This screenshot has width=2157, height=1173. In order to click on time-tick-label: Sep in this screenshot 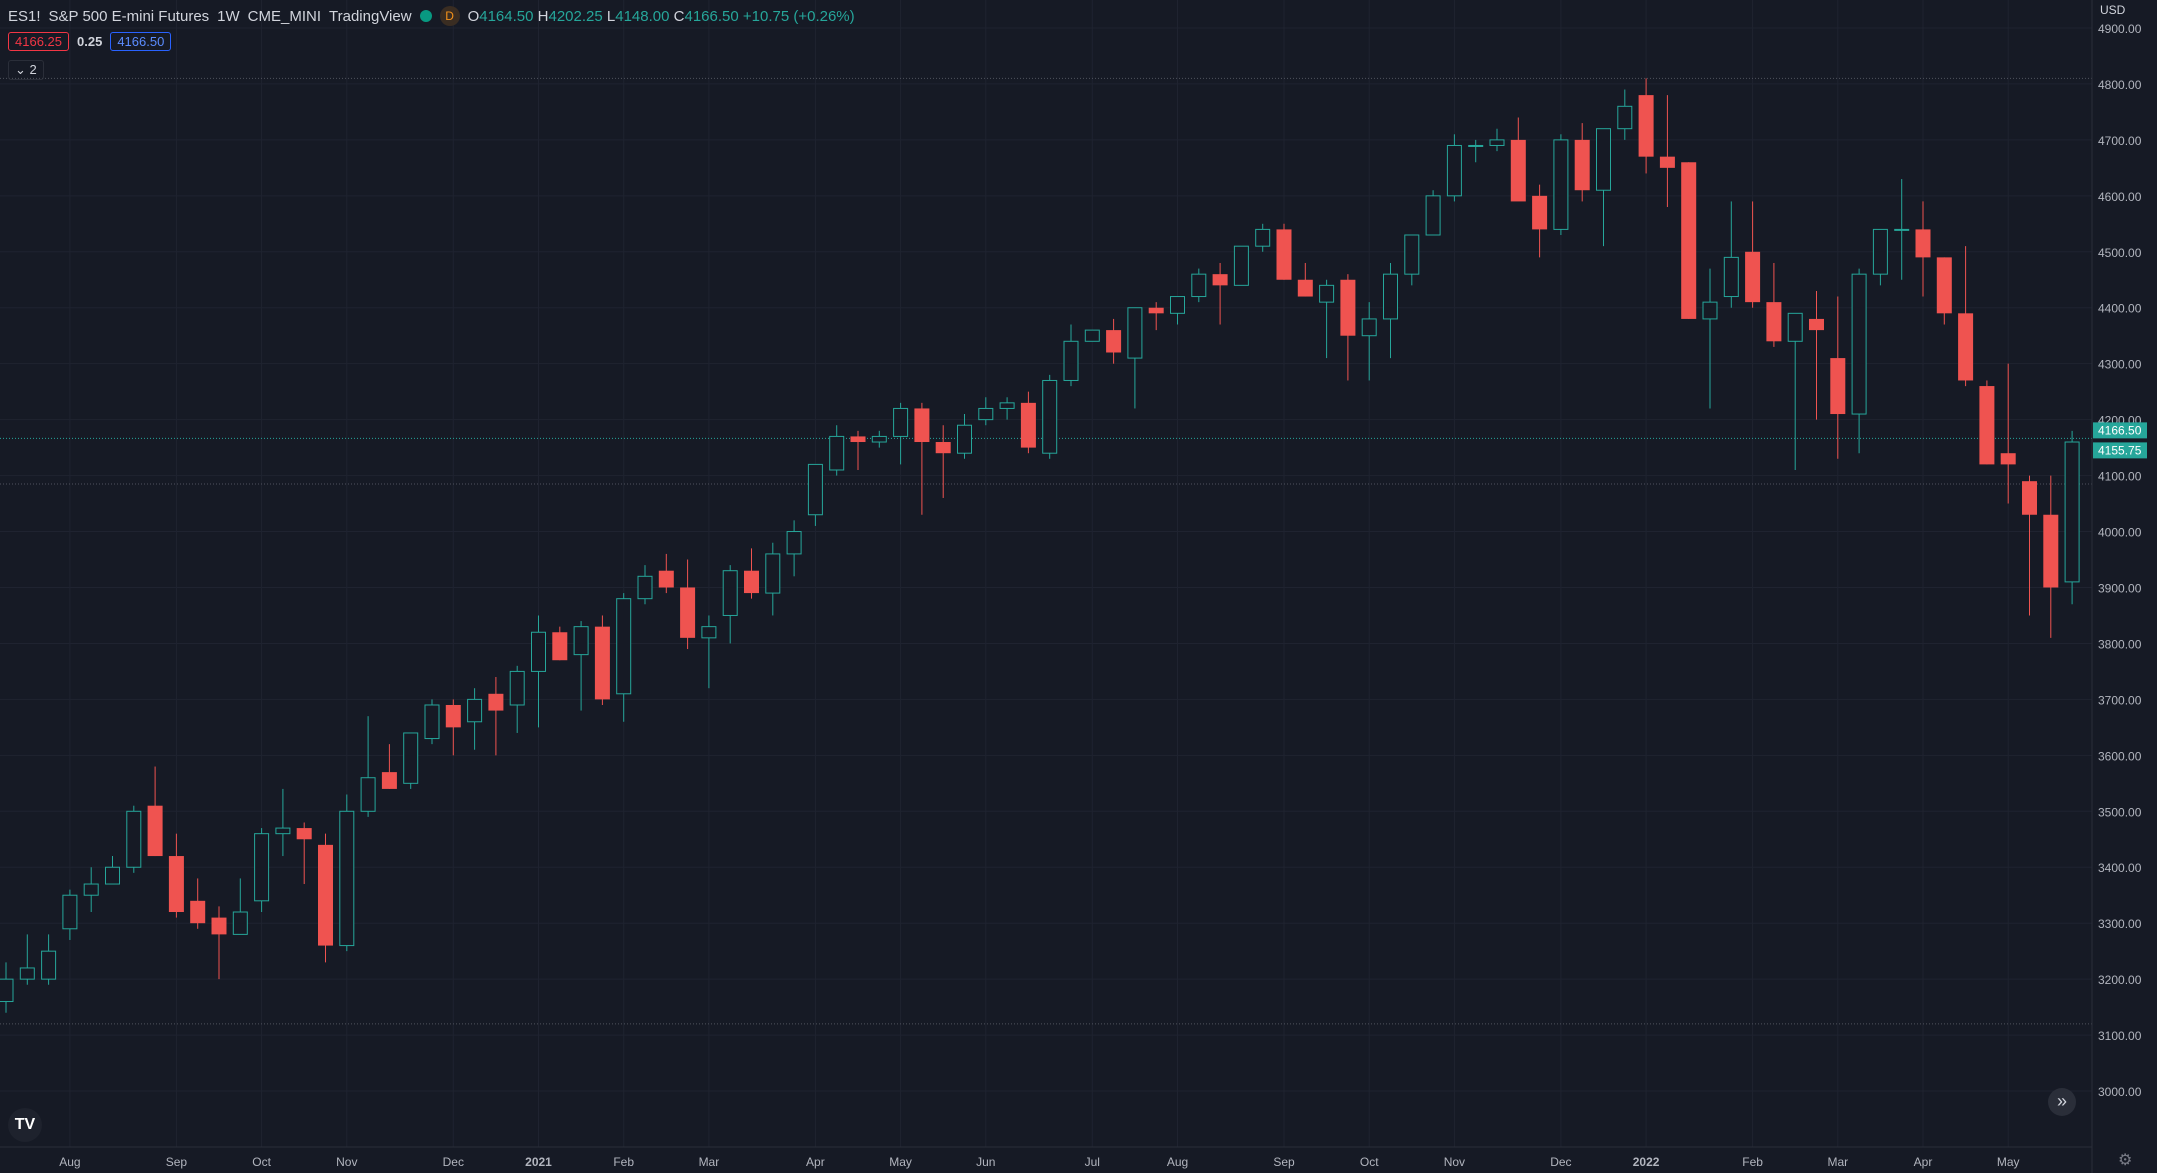, I will do `click(177, 1162)`.